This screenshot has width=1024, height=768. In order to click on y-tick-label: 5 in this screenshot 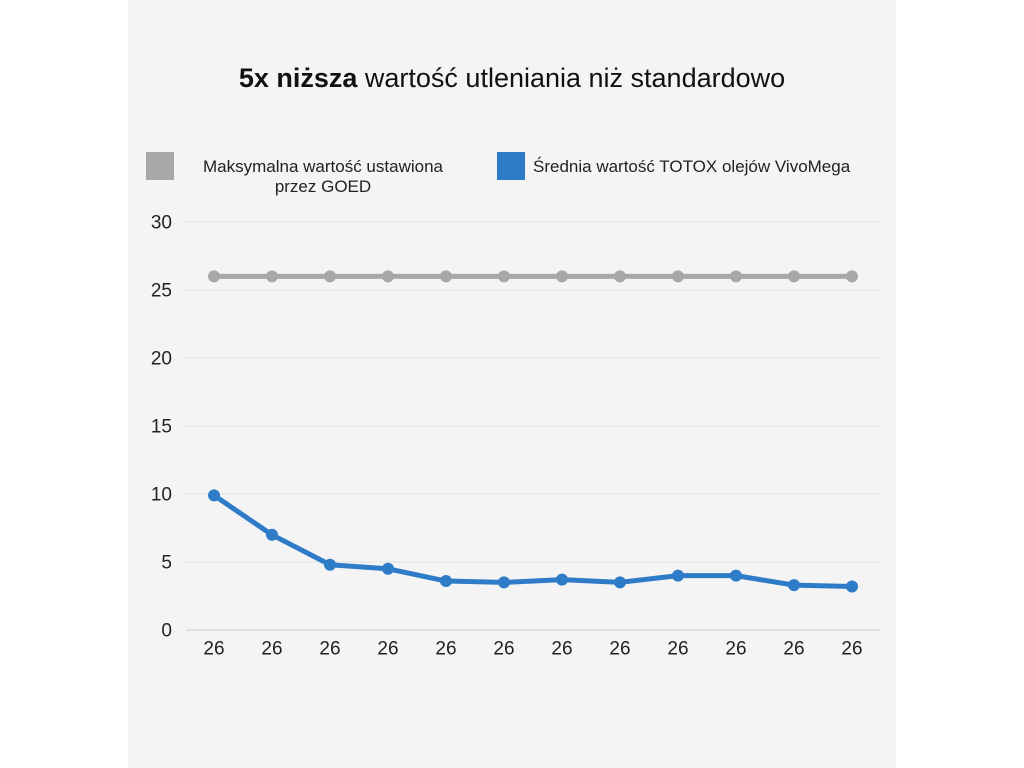, I will do `click(166, 563)`.